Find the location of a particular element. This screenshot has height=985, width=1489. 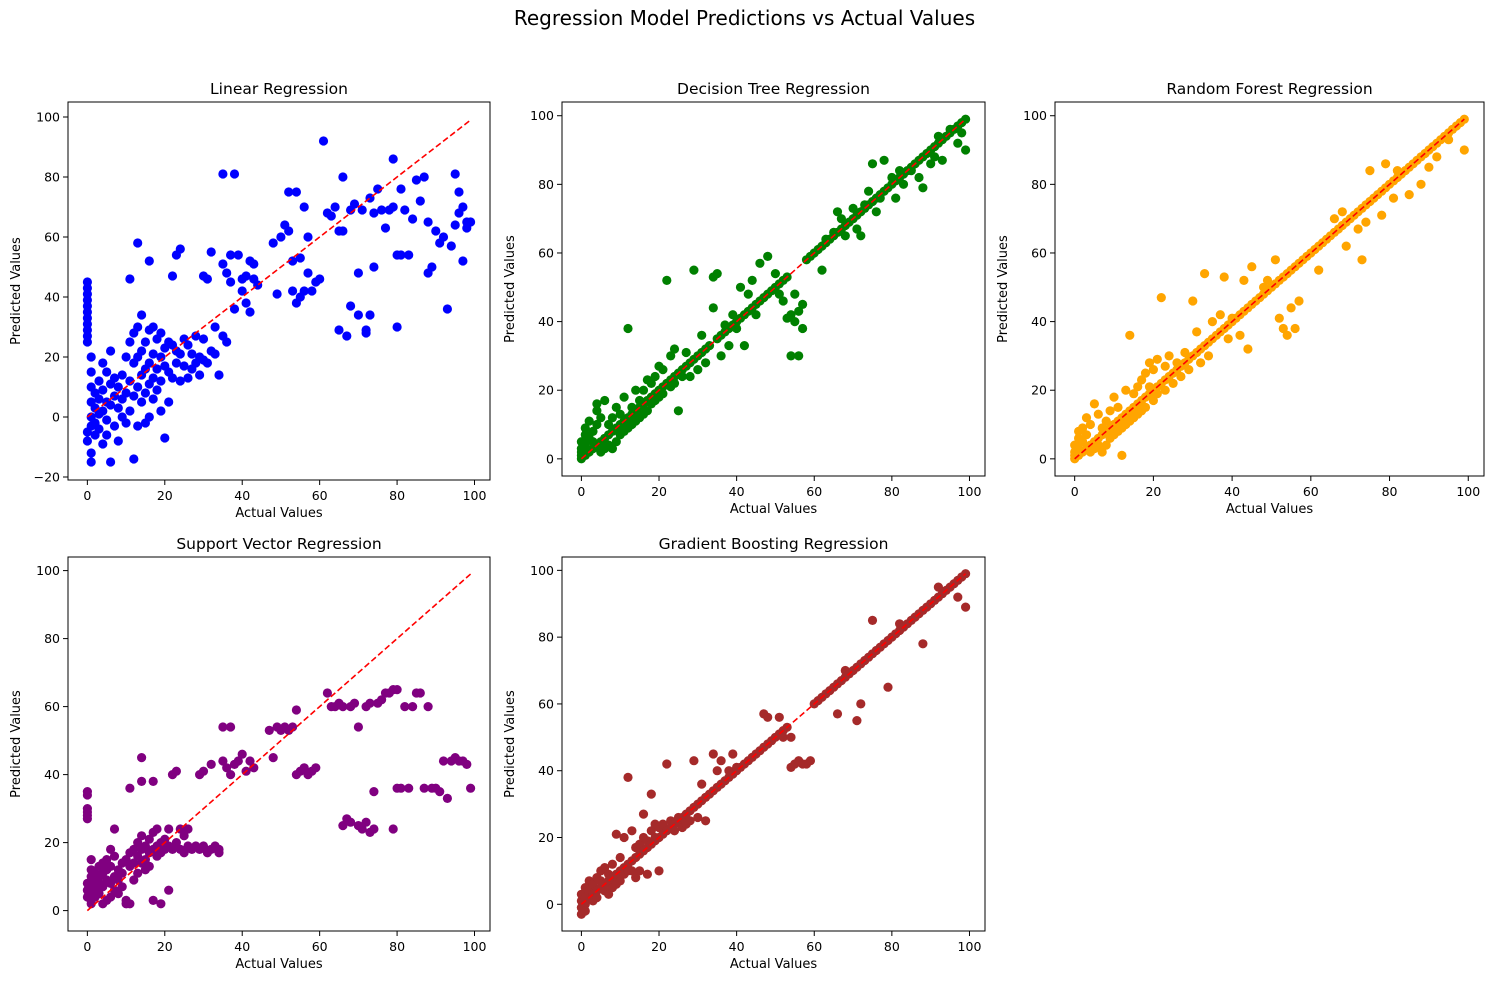

x-tick-label: 20 is located at coordinates (165, 946).